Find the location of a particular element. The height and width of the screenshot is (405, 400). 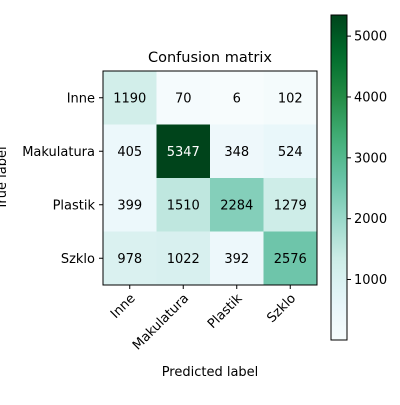

cell-value-label: 5347 is located at coordinates (183, 152).